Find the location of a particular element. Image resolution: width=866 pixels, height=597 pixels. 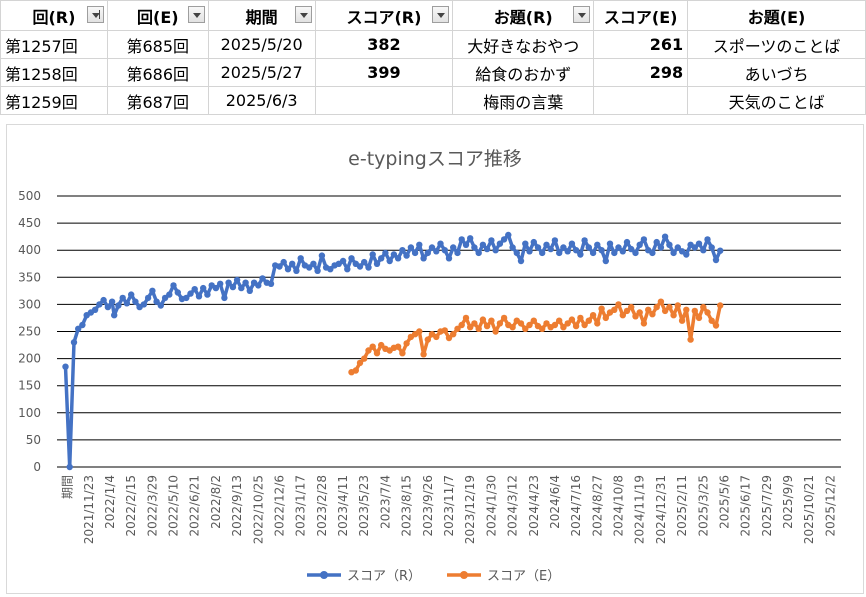

cell-topic-e: 天気のことば is located at coordinates (776, 100).